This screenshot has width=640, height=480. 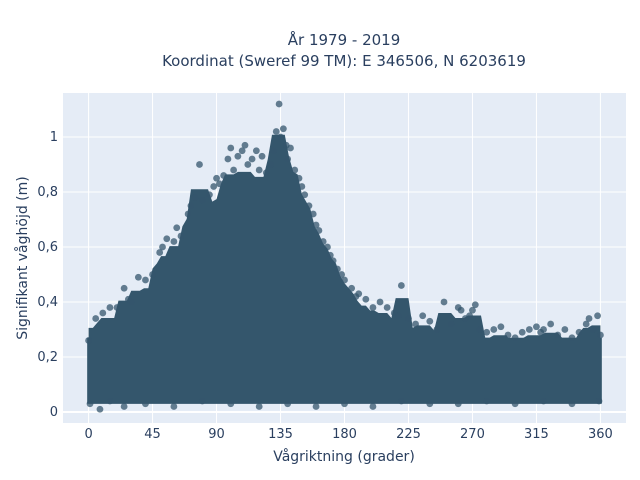 I want to click on y-tick-label: 0,6, so click(x=47, y=247).